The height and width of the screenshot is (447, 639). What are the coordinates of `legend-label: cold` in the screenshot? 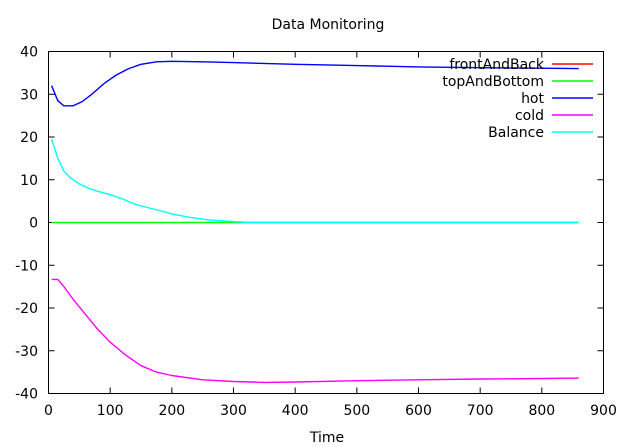 It's located at (529, 116).